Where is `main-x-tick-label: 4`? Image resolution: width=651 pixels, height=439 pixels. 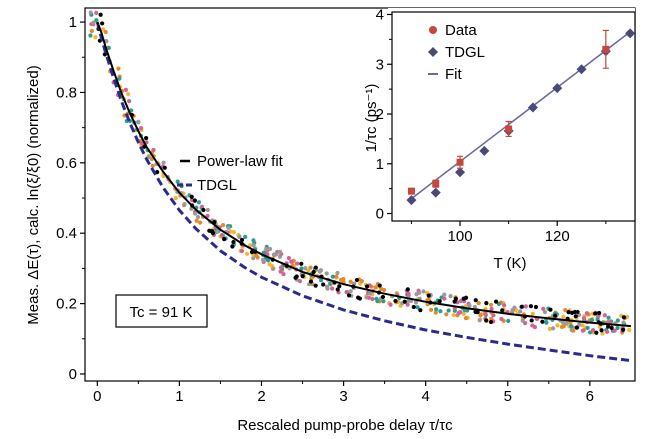
main-x-tick-label: 4 is located at coordinates (425, 396).